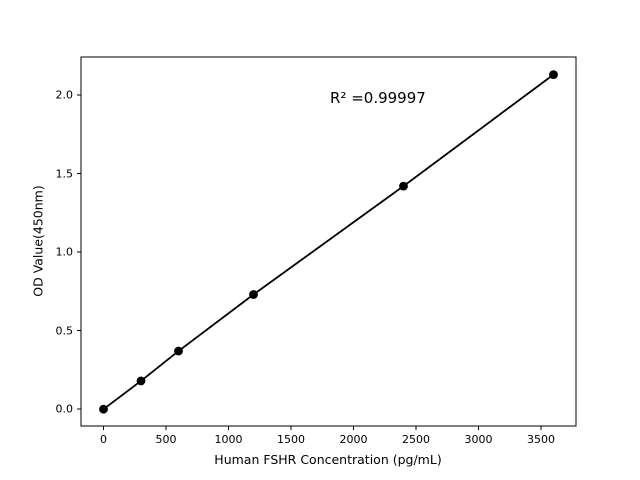  What do you see at coordinates (378, 98) in the screenshot?
I see `r-squared-annotation: R² =0.99997` at bounding box center [378, 98].